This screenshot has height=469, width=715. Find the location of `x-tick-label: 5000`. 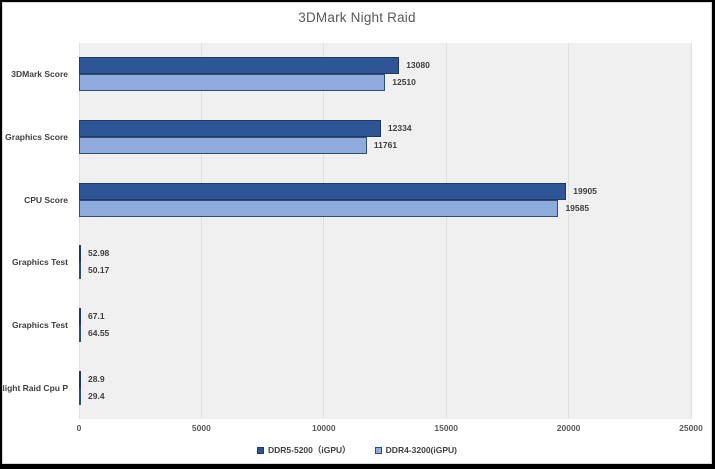

x-tick-label: 5000 is located at coordinates (201, 428).